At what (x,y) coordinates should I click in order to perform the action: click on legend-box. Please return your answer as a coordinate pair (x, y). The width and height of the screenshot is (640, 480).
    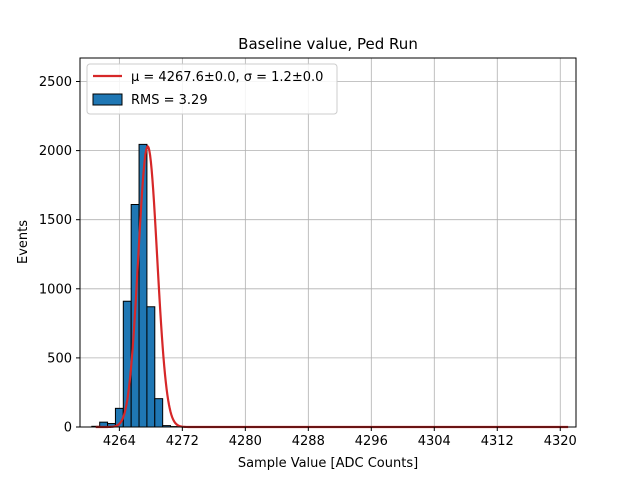
    Looking at the image, I should click on (212, 89).